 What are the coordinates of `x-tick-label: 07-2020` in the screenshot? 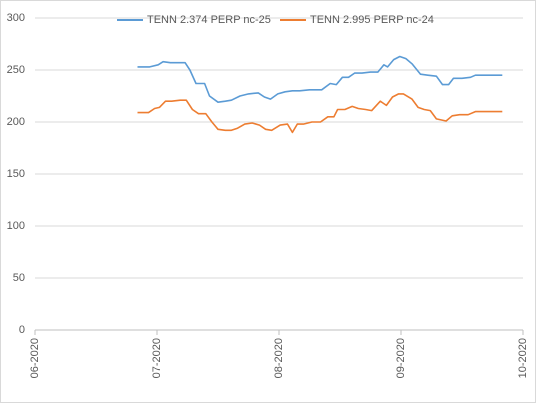 It's located at (157, 358).